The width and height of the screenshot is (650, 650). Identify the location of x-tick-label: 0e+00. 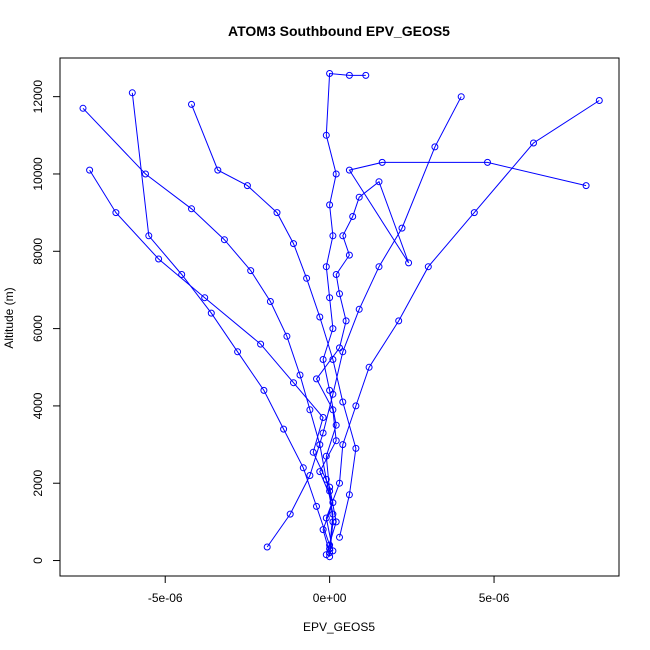
(330, 598).